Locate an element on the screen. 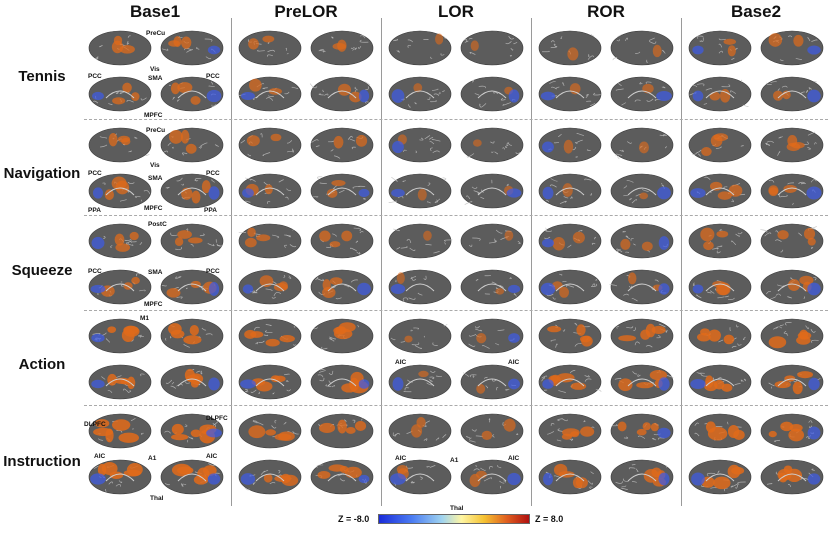  brain-cell-tennis-base1 is located at coordinates (156, 71).